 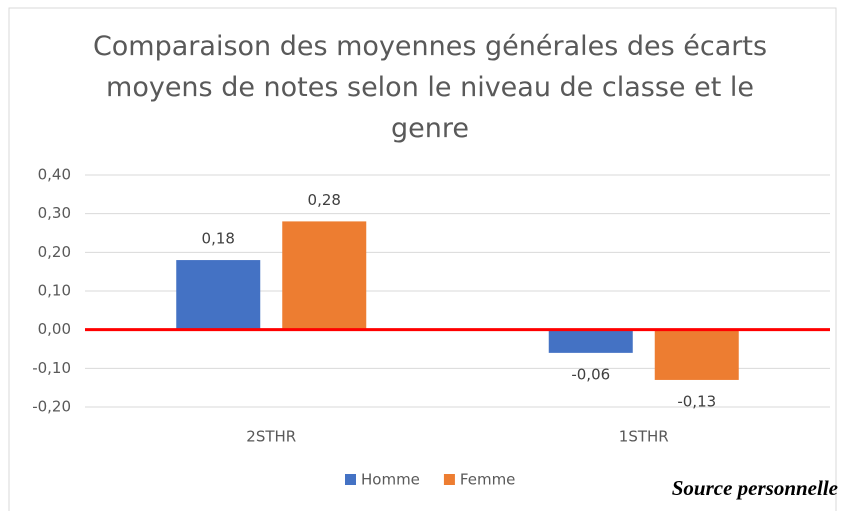 What do you see at coordinates (590, 374) in the screenshot?
I see `data-label: -0,06` at bounding box center [590, 374].